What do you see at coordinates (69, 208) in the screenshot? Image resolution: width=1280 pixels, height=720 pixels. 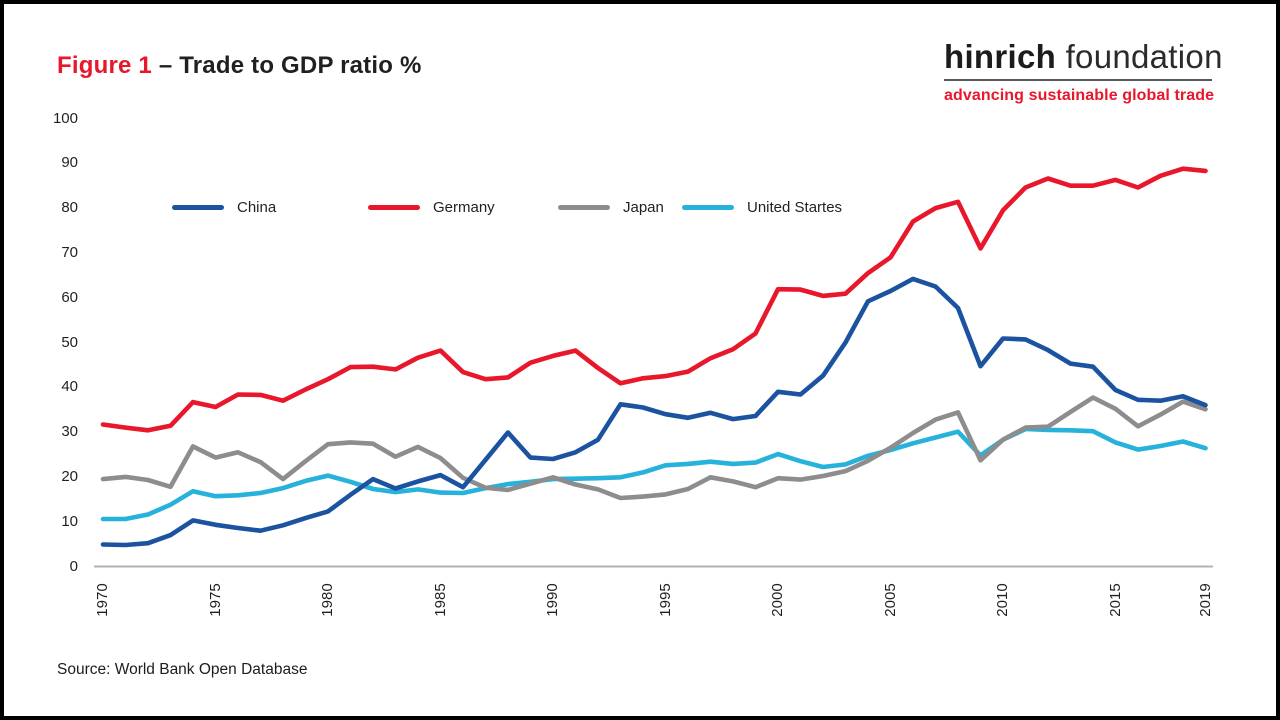 I see `y-tick-label-80: 80` at bounding box center [69, 208].